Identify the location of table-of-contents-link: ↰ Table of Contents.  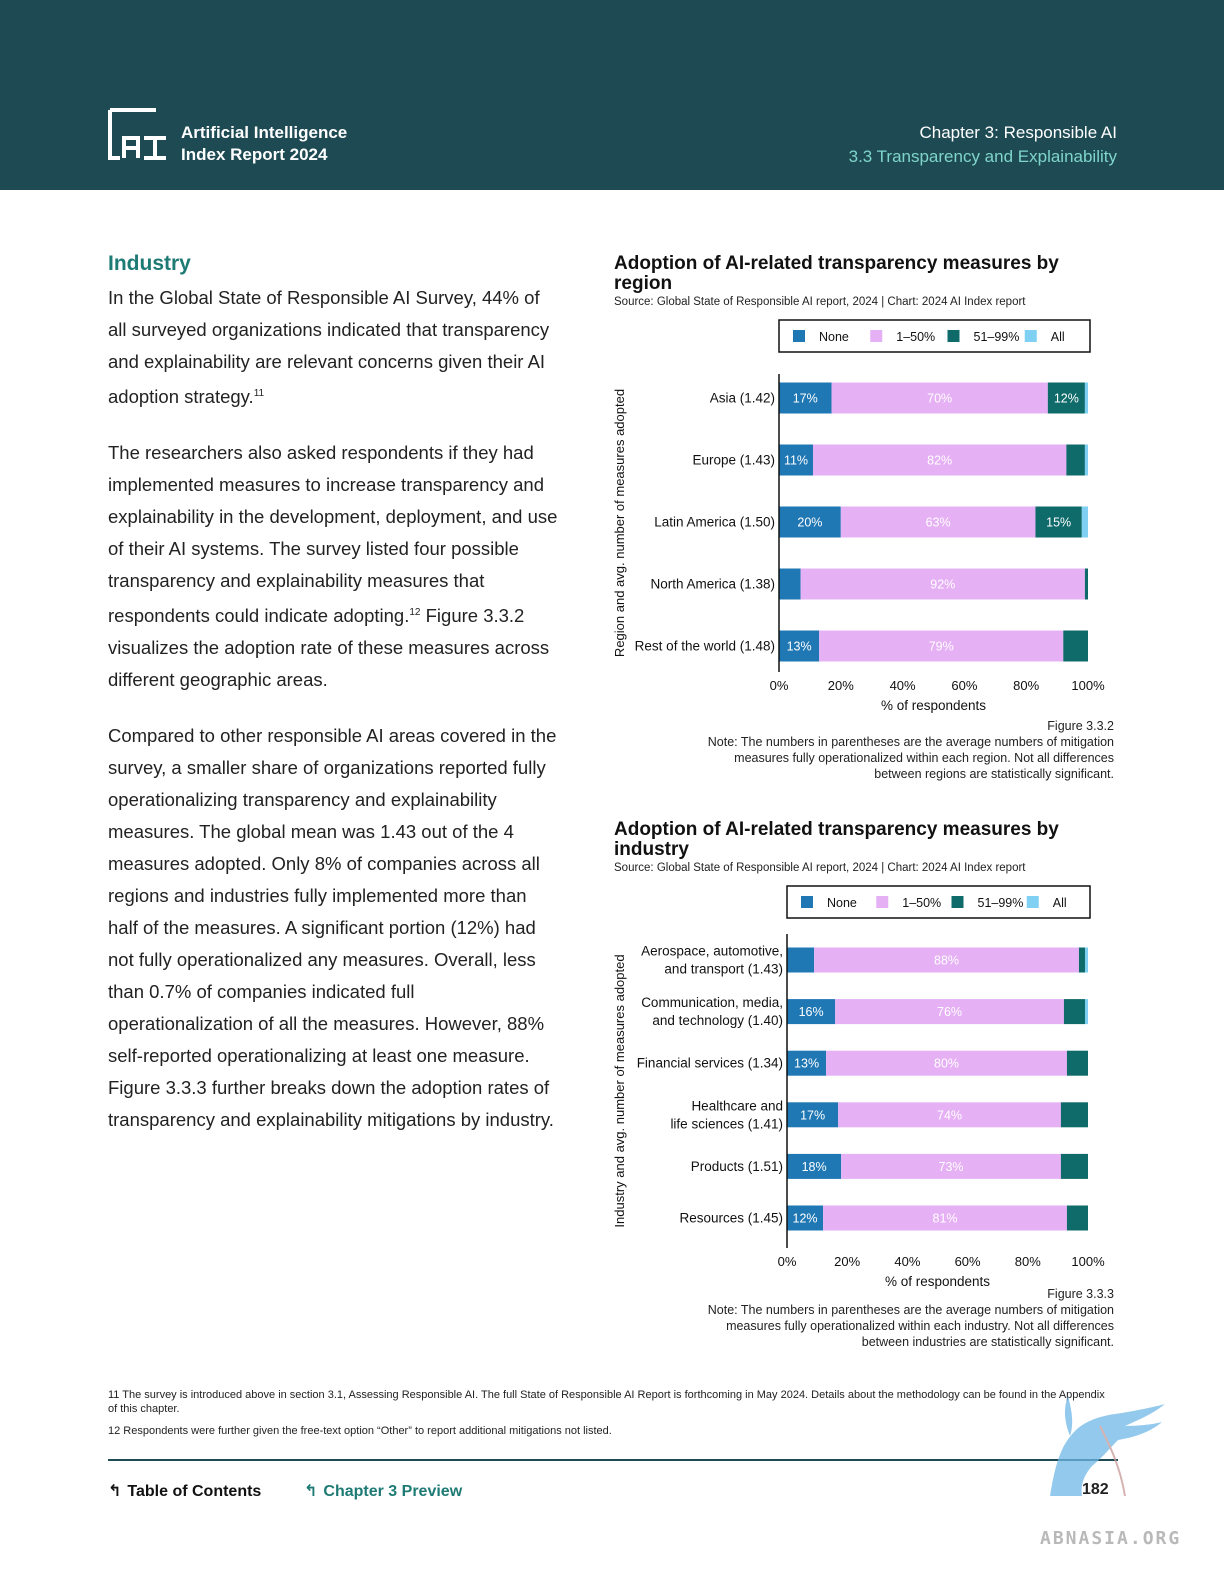
(184, 1491).